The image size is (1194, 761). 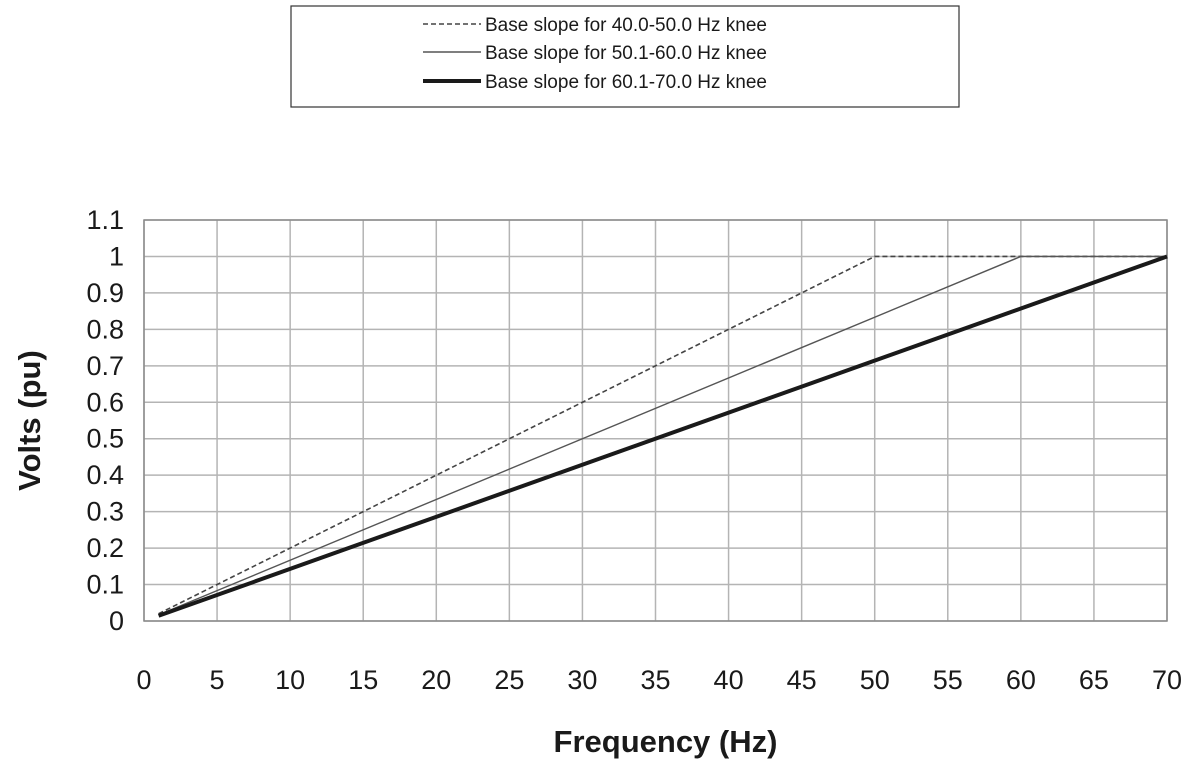 I want to click on x-axis-title: Frequency (Hz), so click(x=666, y=741).